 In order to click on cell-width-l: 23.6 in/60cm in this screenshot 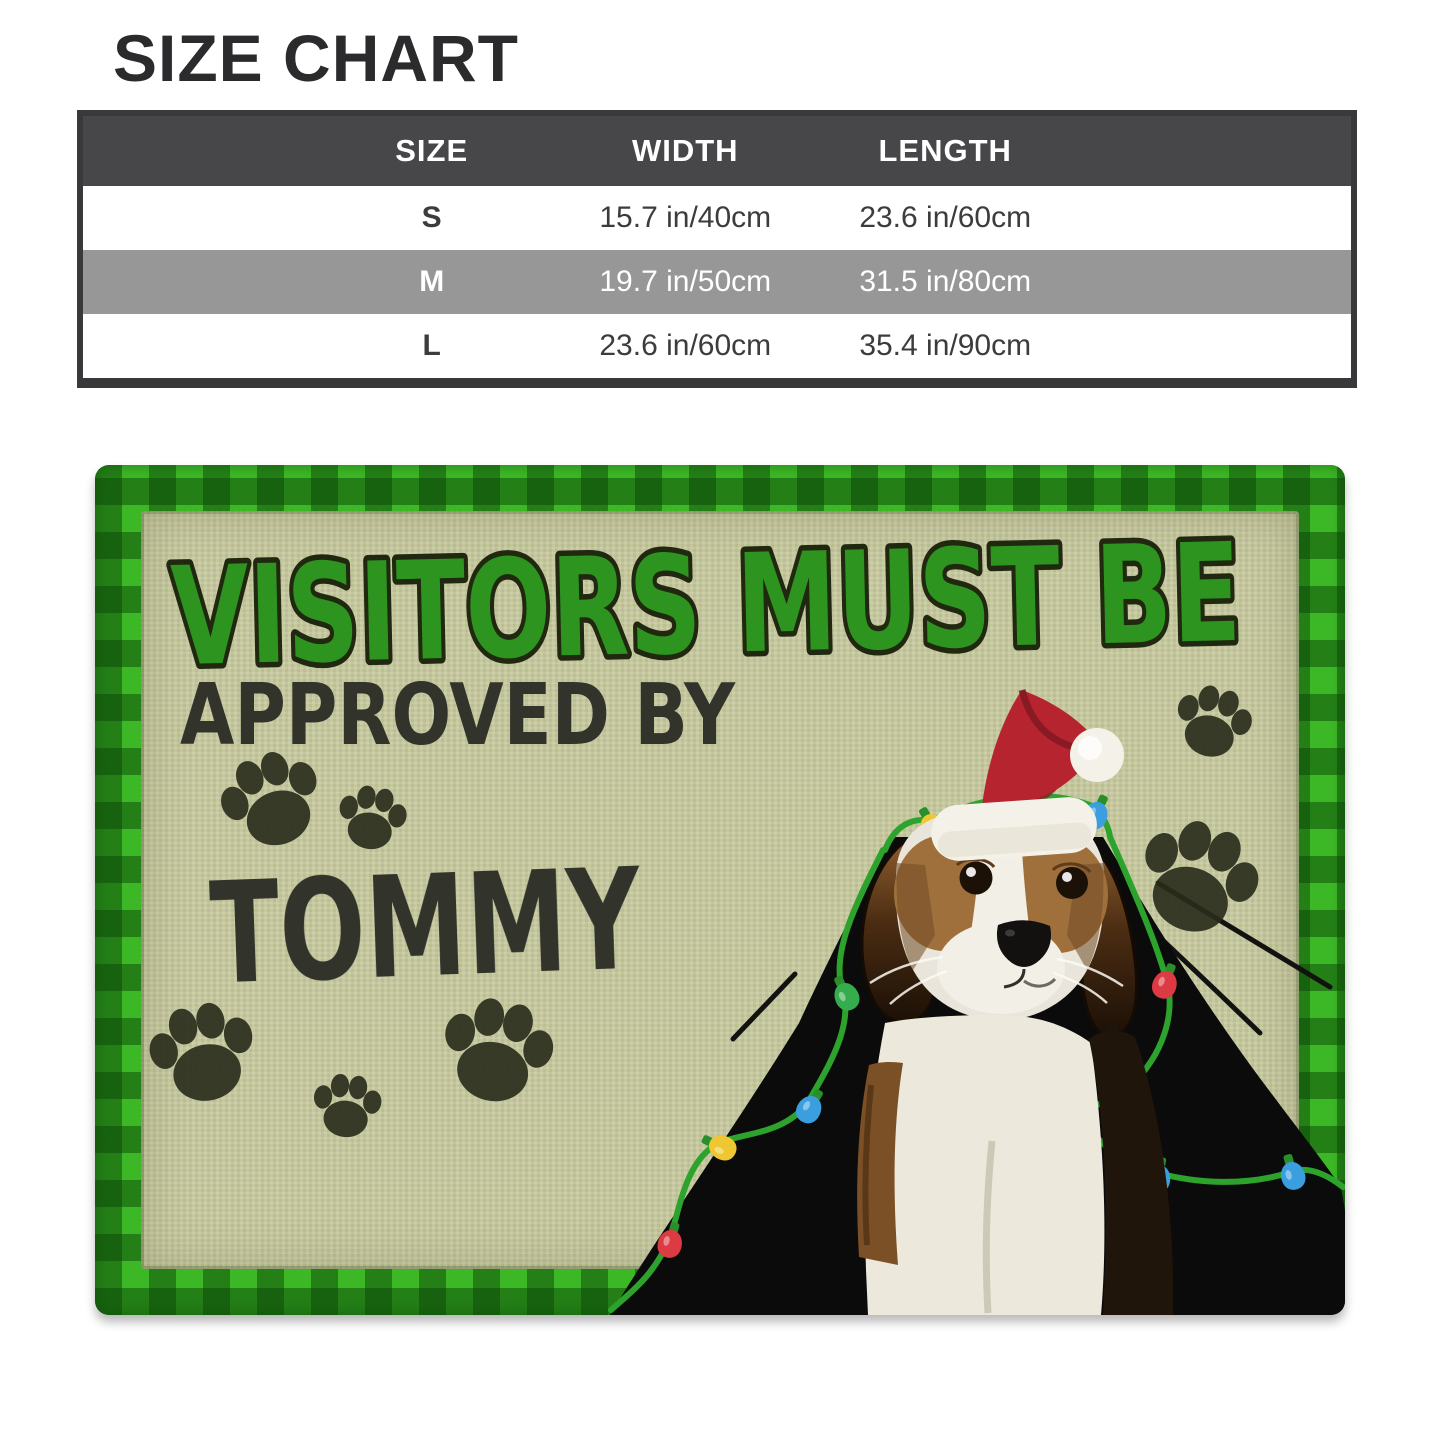, I will do `click(685, 345)`.